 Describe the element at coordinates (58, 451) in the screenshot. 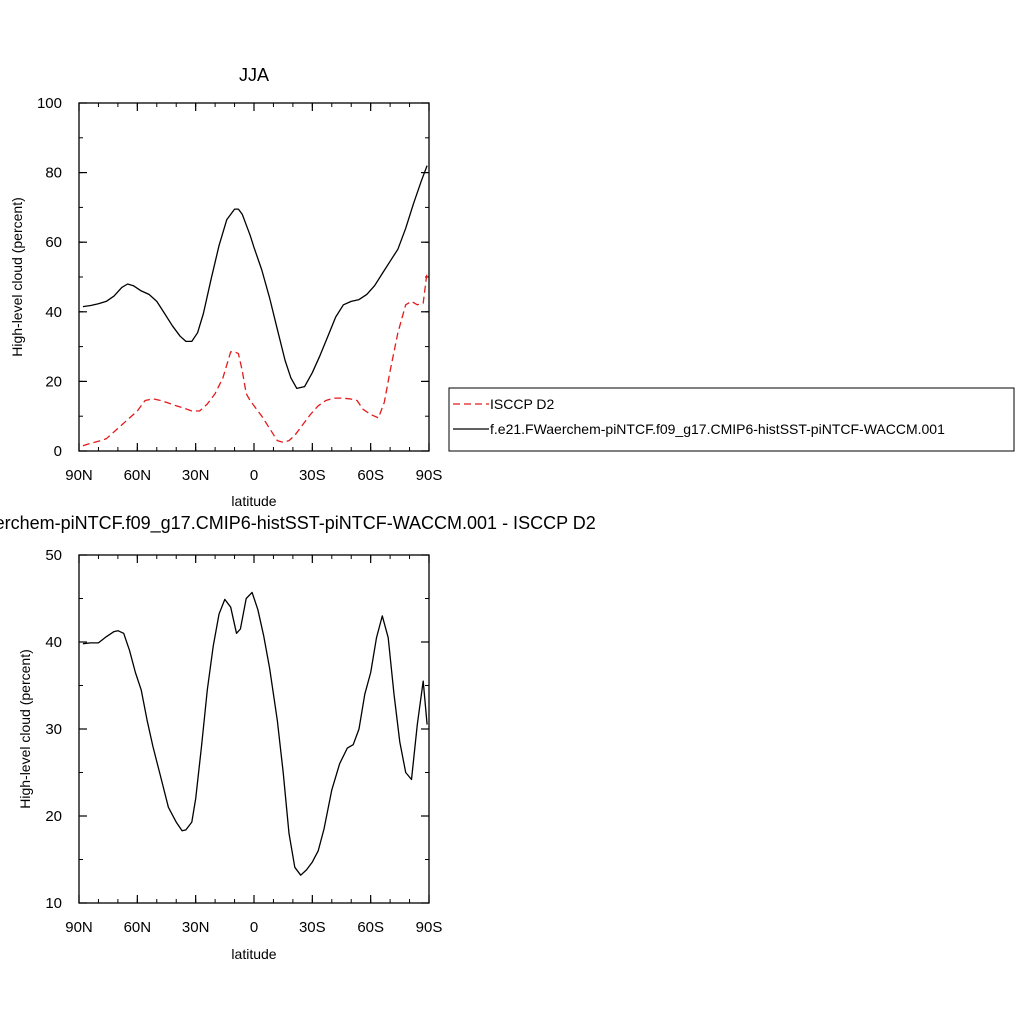

I see `top-y-tick-label: 0` at that location.